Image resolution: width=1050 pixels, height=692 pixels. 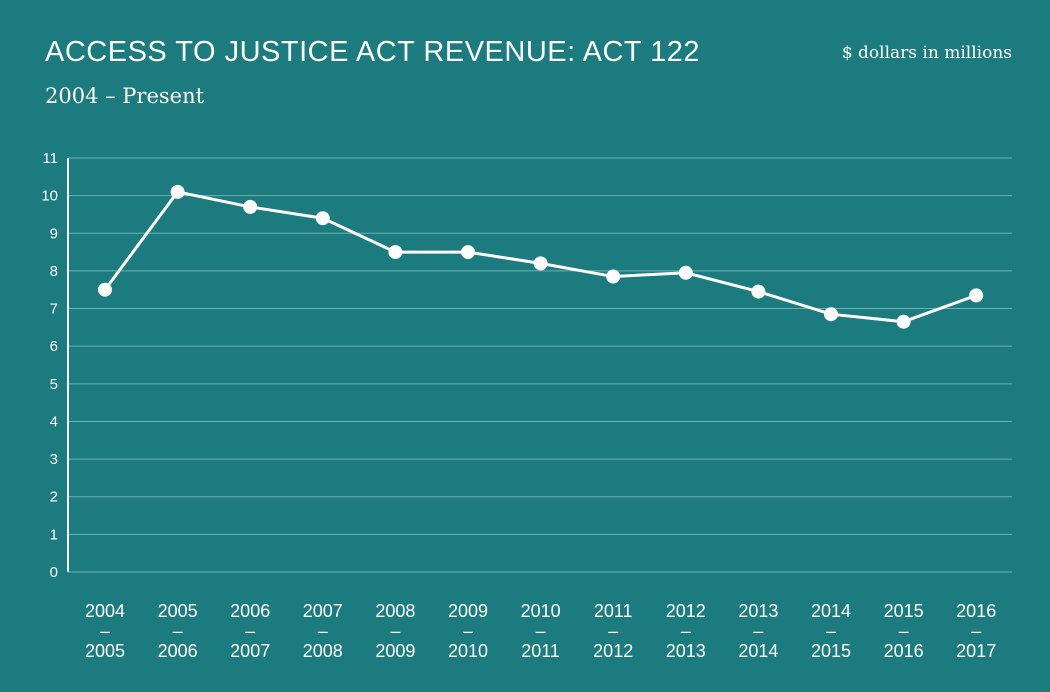 What do you see at coordinates (105, 611) in the screenshot?
I see `x-tick-label-part: 2004` at bounding box center [105, 611].